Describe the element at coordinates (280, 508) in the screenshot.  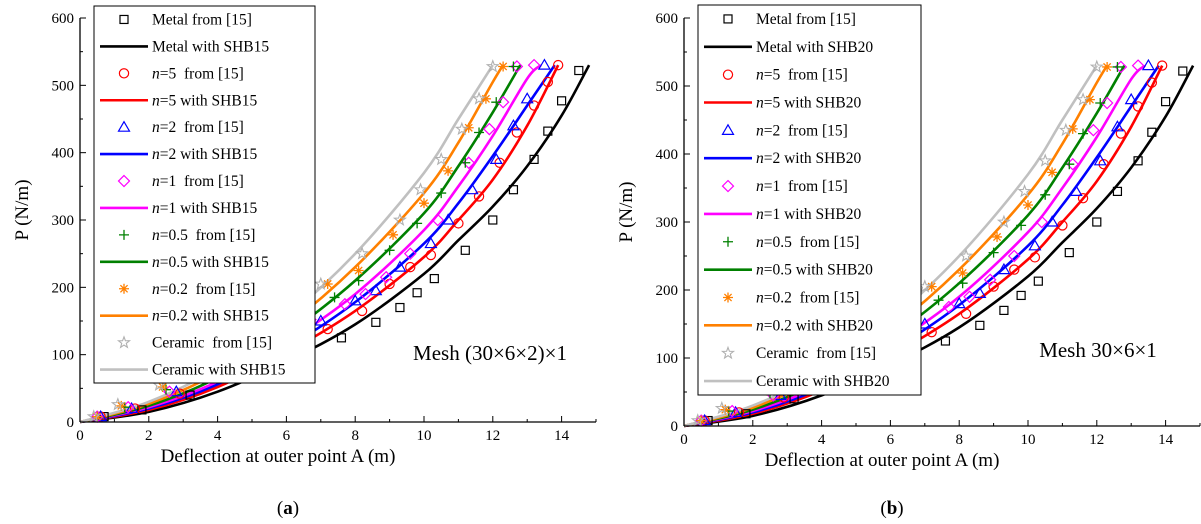
I see `panel-label-open: (` at that location.